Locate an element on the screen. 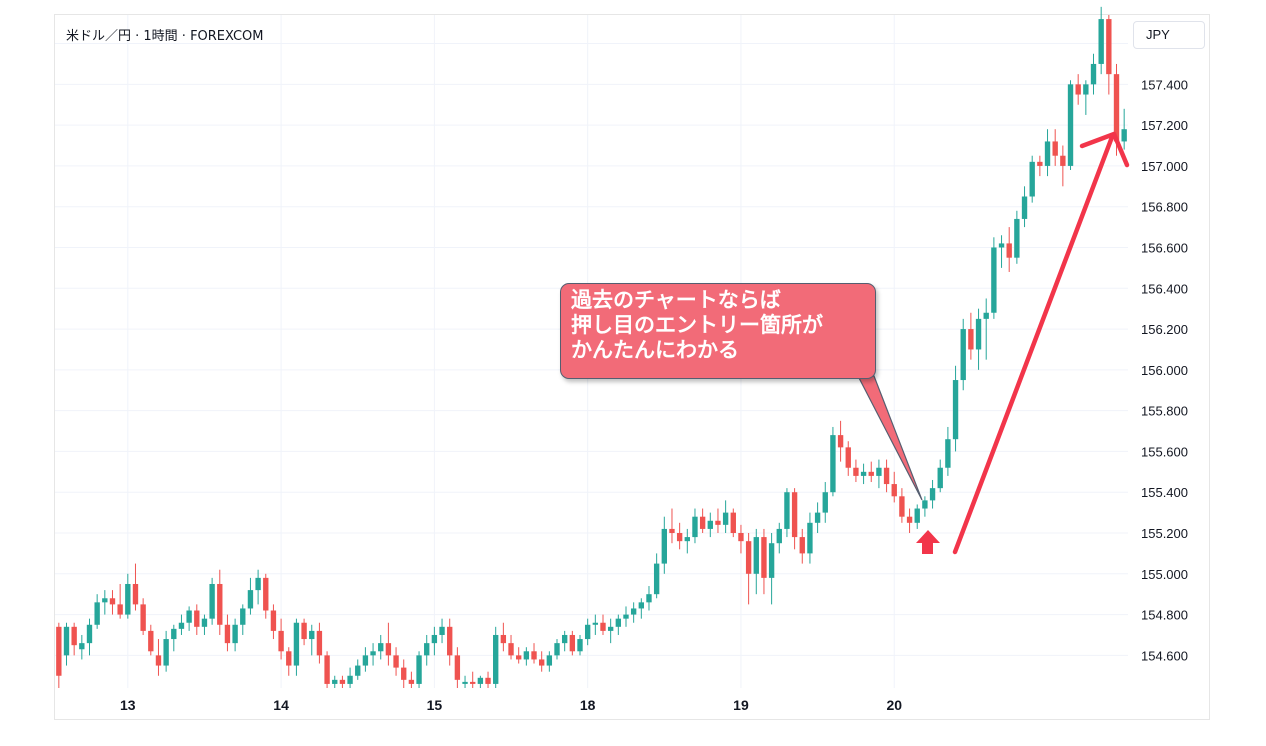  y-tick-label: 154.600 is located at coordinates (1164, 655).